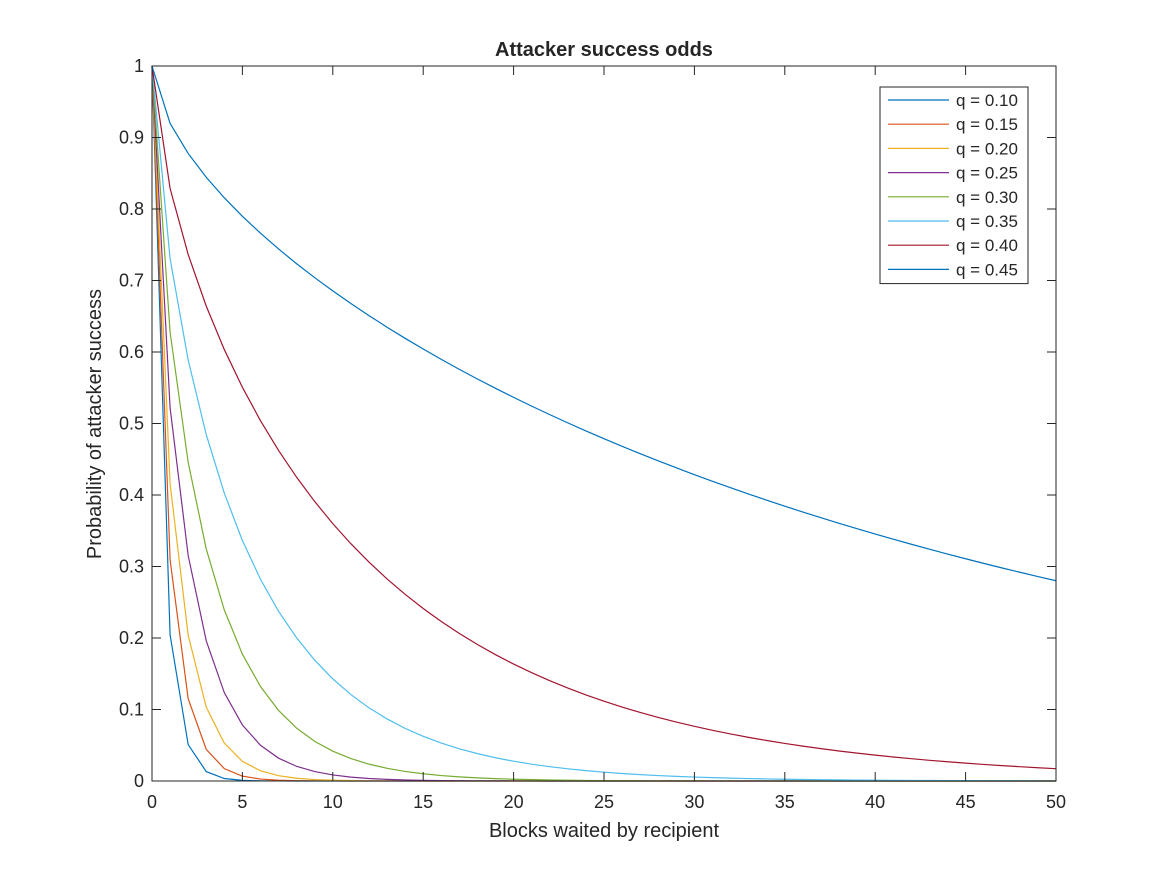 The height and width of the screenshot is (875, 1167). Describe the element at coordinates (987, 221) in the screenshot. I see `legend-label-5: q = 0.35` at that location.